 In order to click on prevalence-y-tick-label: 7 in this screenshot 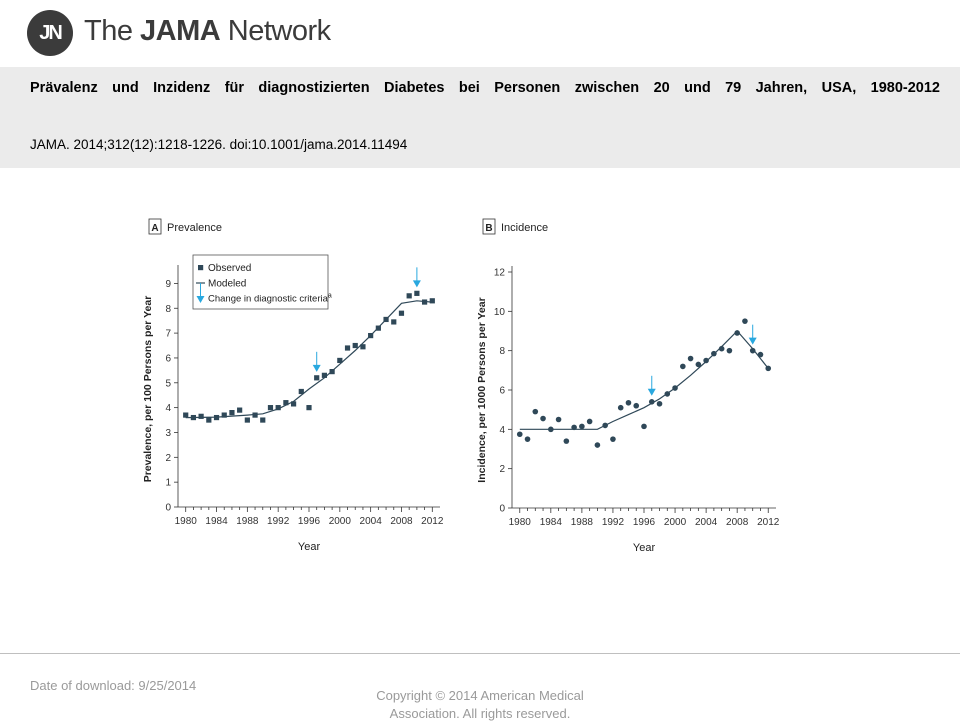, I will do `click(168, 334)`.